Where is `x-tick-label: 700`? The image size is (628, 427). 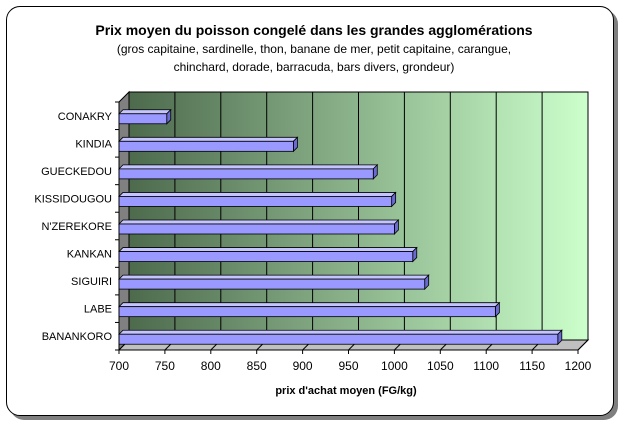 x-tick-label: 700 is located at coordinates (119, 366).